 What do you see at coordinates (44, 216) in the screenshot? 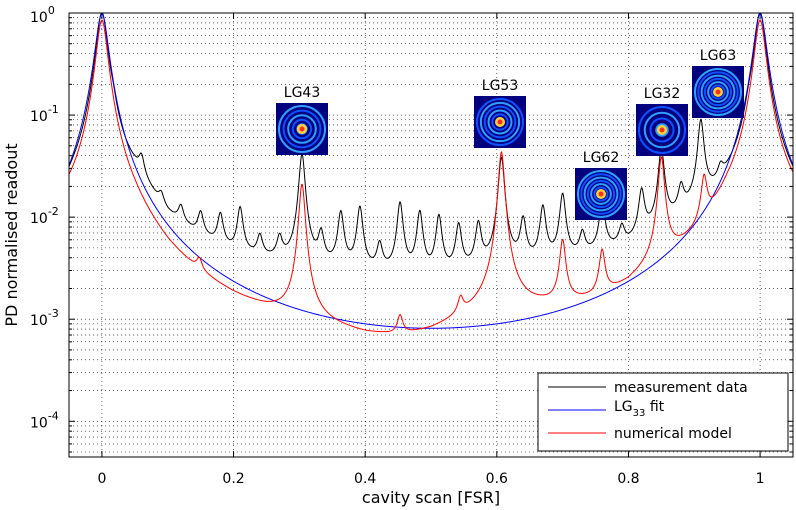
I see `y-tick-label: 10⁻²` at bounding box center [44, 216].